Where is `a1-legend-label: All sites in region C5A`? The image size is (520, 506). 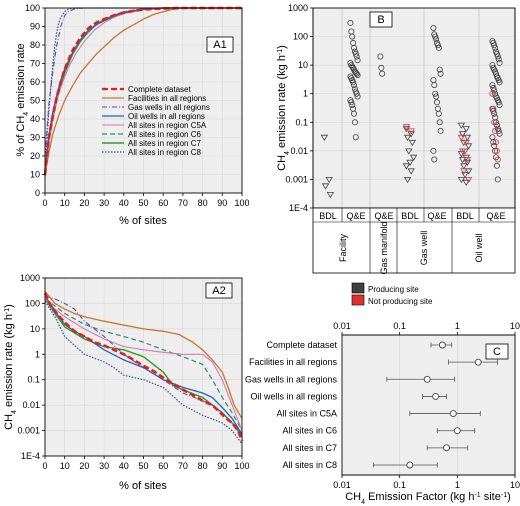
a1-legend-label: All sites in region C5A is located at coordinates (167, 125).